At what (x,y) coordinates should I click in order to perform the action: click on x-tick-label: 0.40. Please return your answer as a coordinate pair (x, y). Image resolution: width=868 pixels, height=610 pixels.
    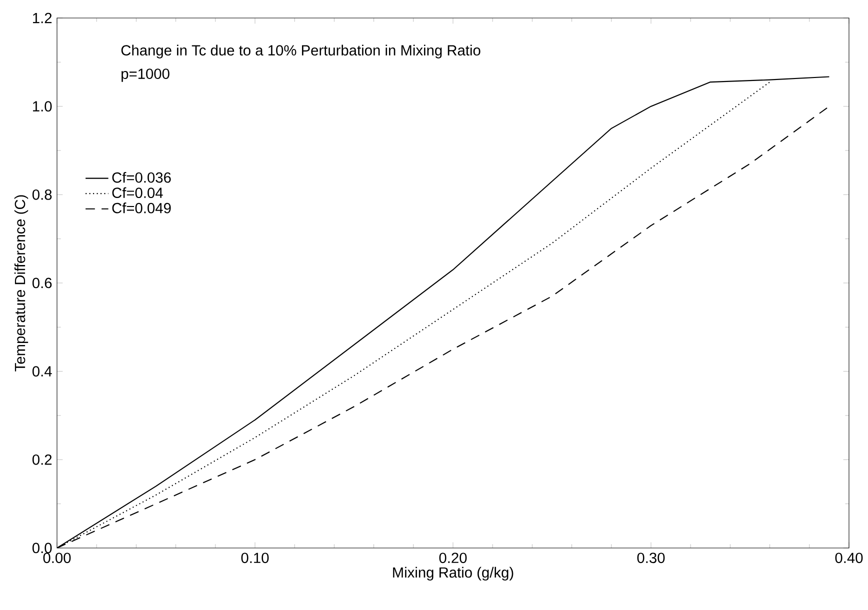
    Looking at the image, I should click on (849, 558).